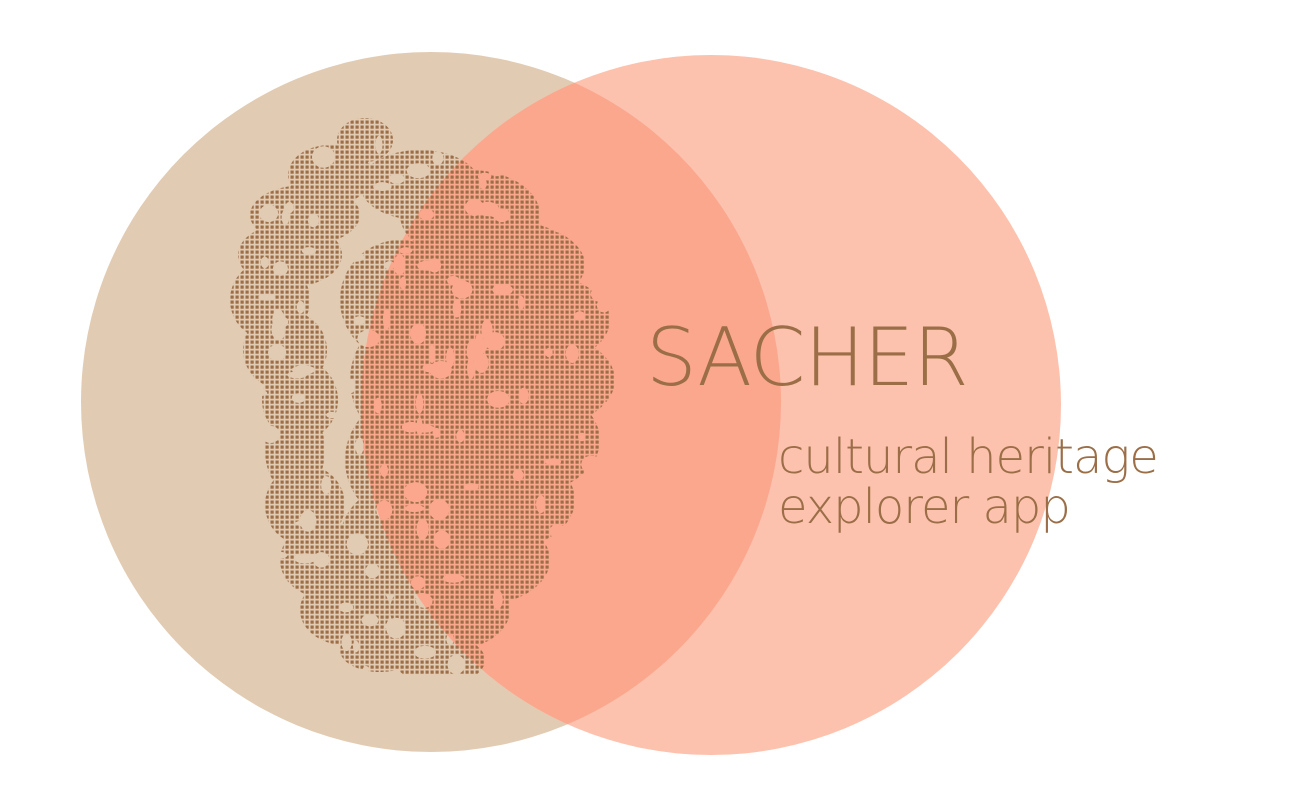 The image size is (1305, 811). Describe the element at coordinates (807, 357) in the screenshot. I see `app-title: SACHER` at that location.